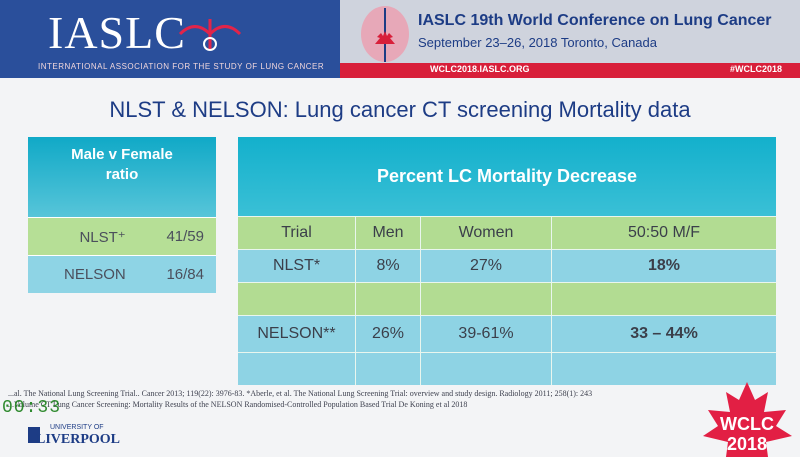 The width and height of the screenshot is (800, 457). What do you see at coordinates (77, 427) in the screenshot?
I see `university-of-label: UNIVERSITY OF` at bounding box center [77, 427].